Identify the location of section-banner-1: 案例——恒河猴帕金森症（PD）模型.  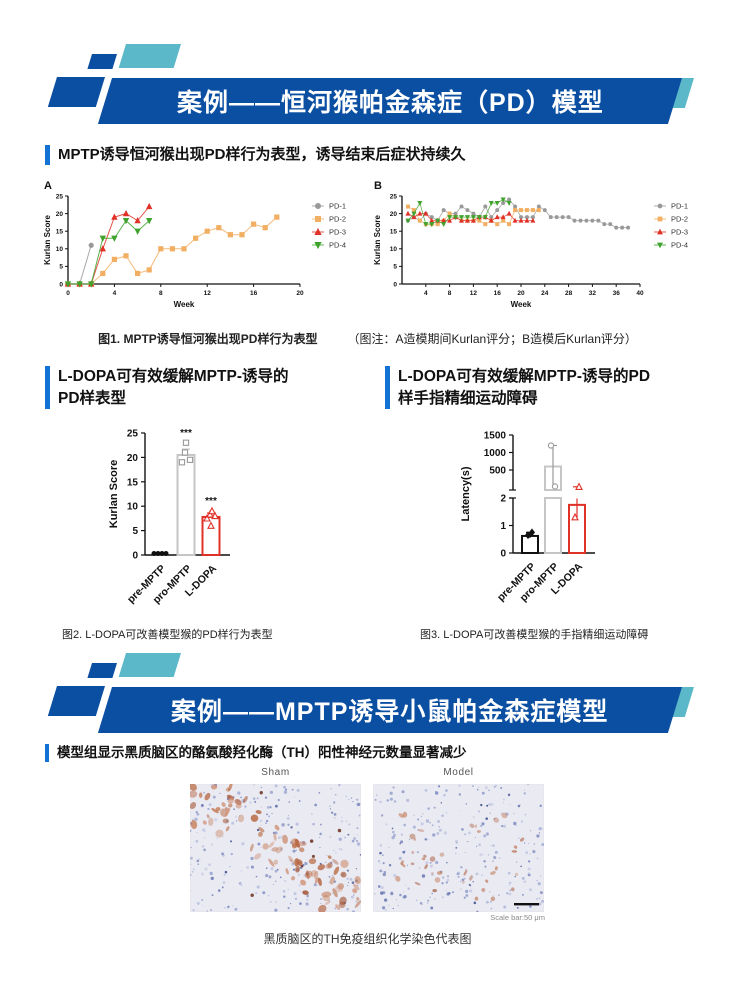
(389, 101).